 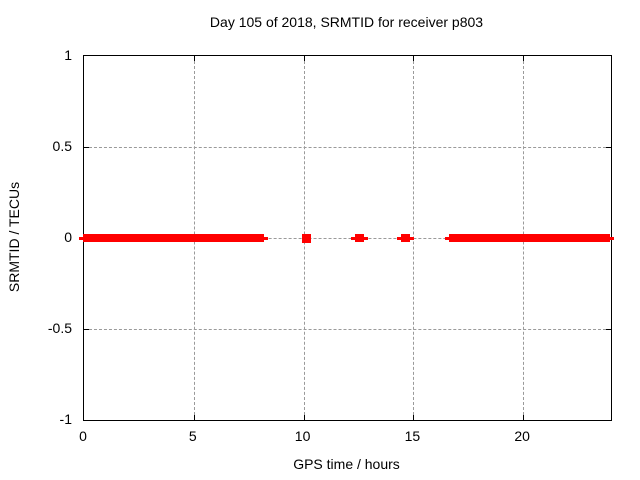 I want to click on y-tick-label: -0.5, so click(x=59, y=328).